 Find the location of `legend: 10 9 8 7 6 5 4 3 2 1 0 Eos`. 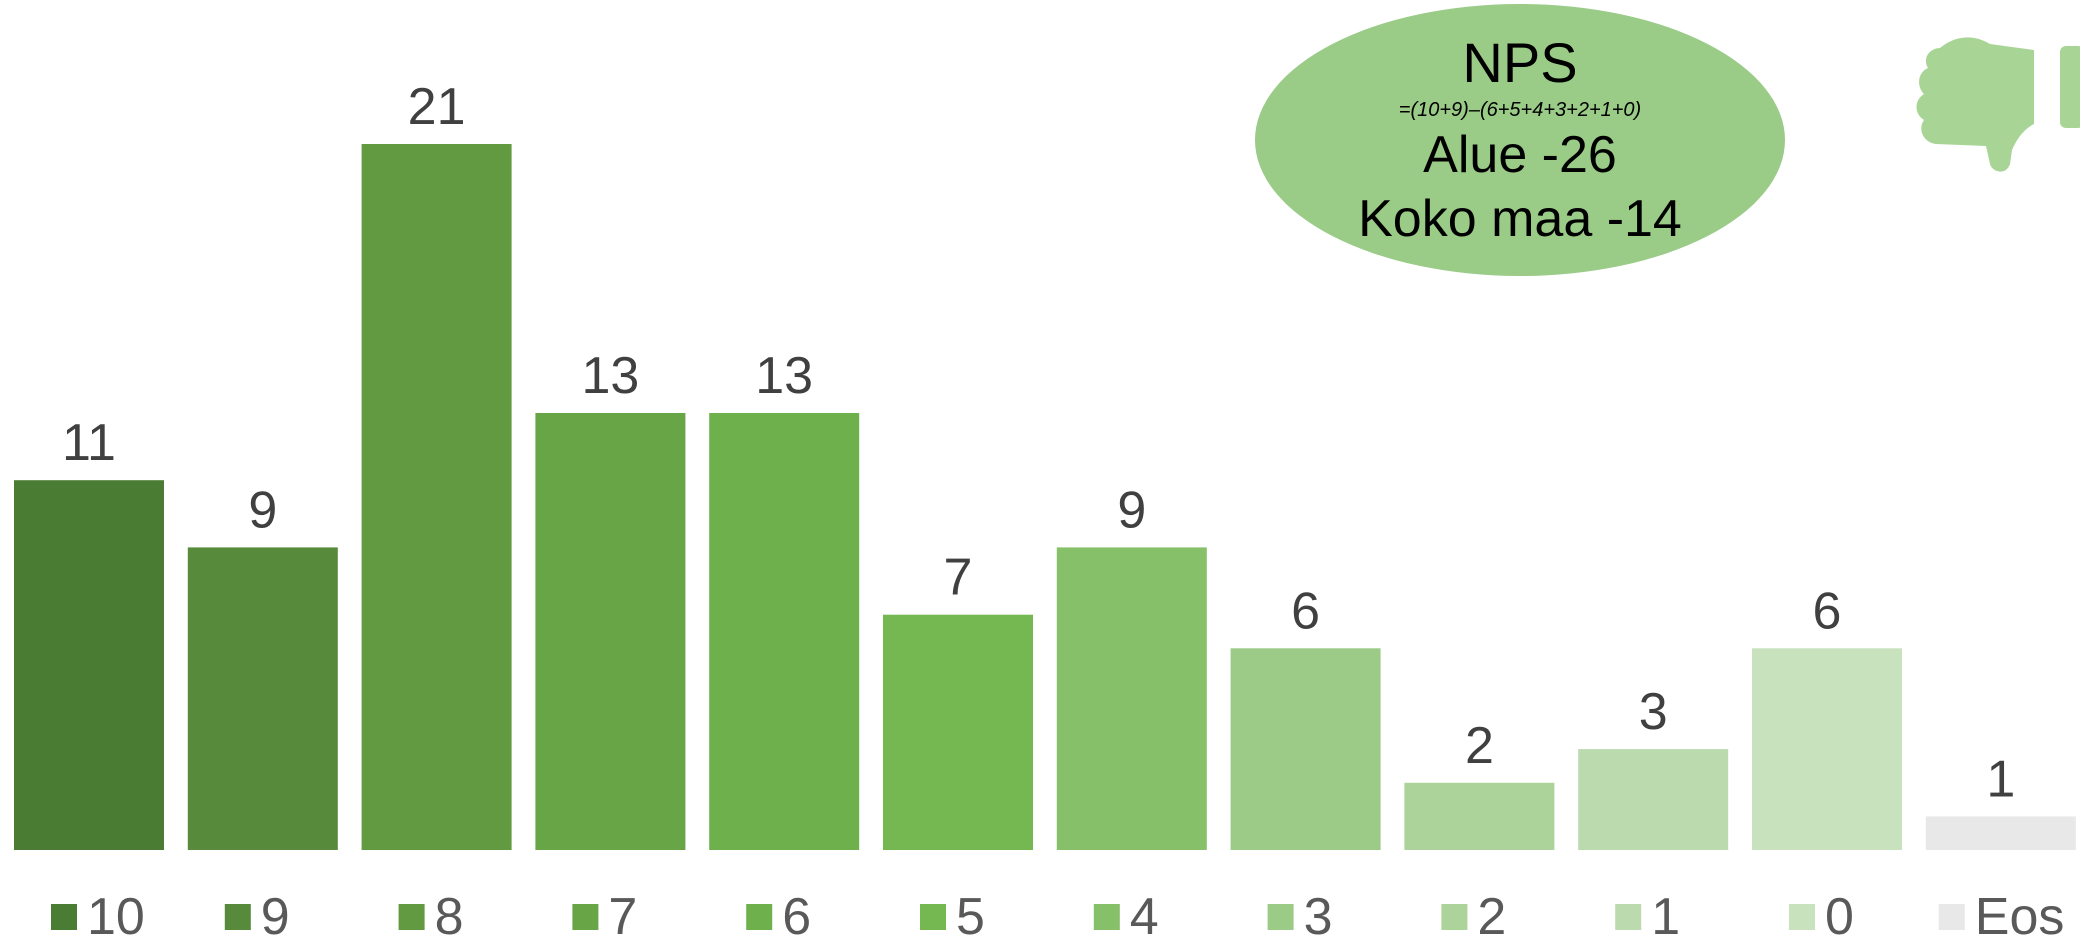

legend: 10 9 8 7 6 5 4 3 2 1 0 Eos is located at coordinates (1057, 912).